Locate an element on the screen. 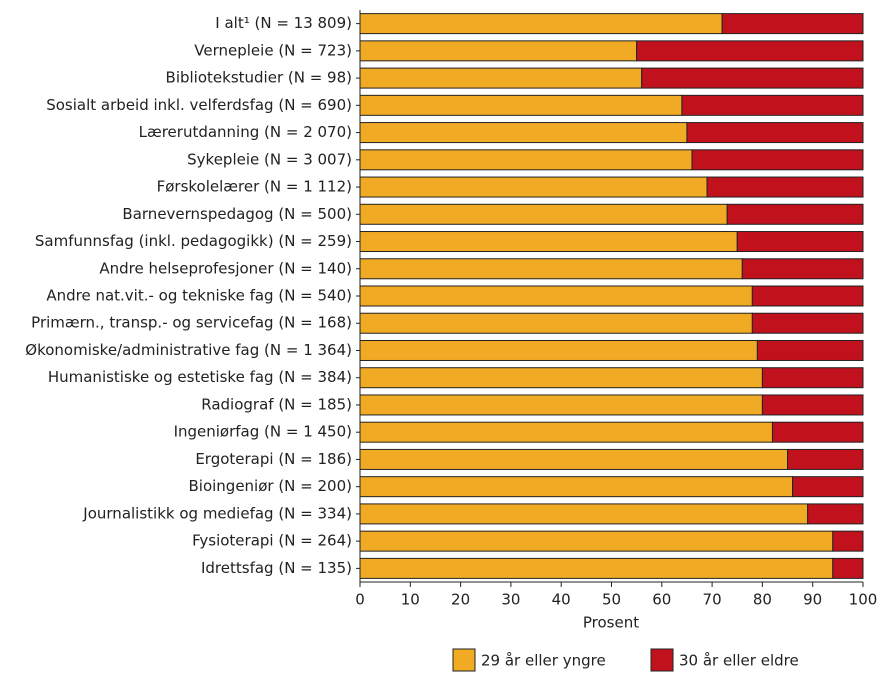  legend-label: 30 år eller eldre is located at coordinates (739, 661).